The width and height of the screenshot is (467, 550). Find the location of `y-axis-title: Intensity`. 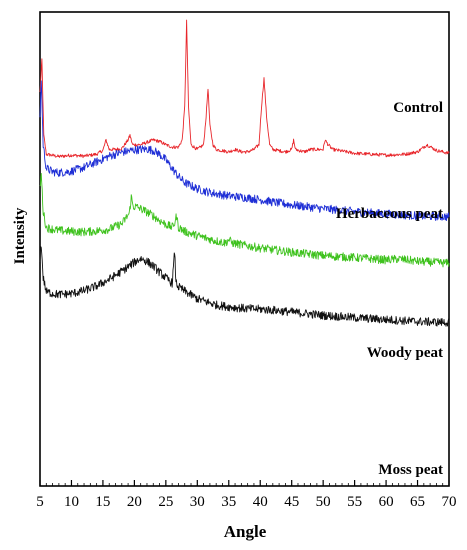

y-axis-title: Intensity is located at coordinates (20, 235).